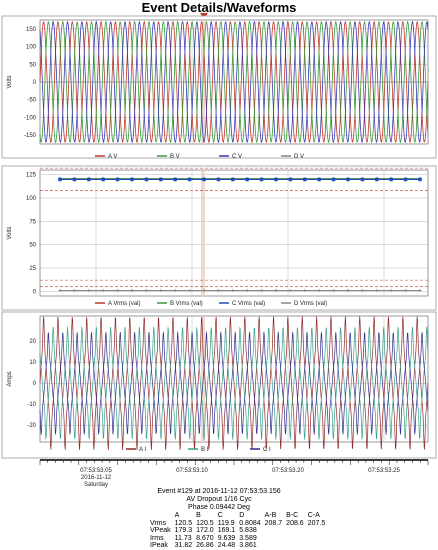 Image resolution: width=438 pixels, height=550 pixels. Describe the element at coordinates (31, 405) in the screenshot. I see `y-tick-label: -10` at that location.